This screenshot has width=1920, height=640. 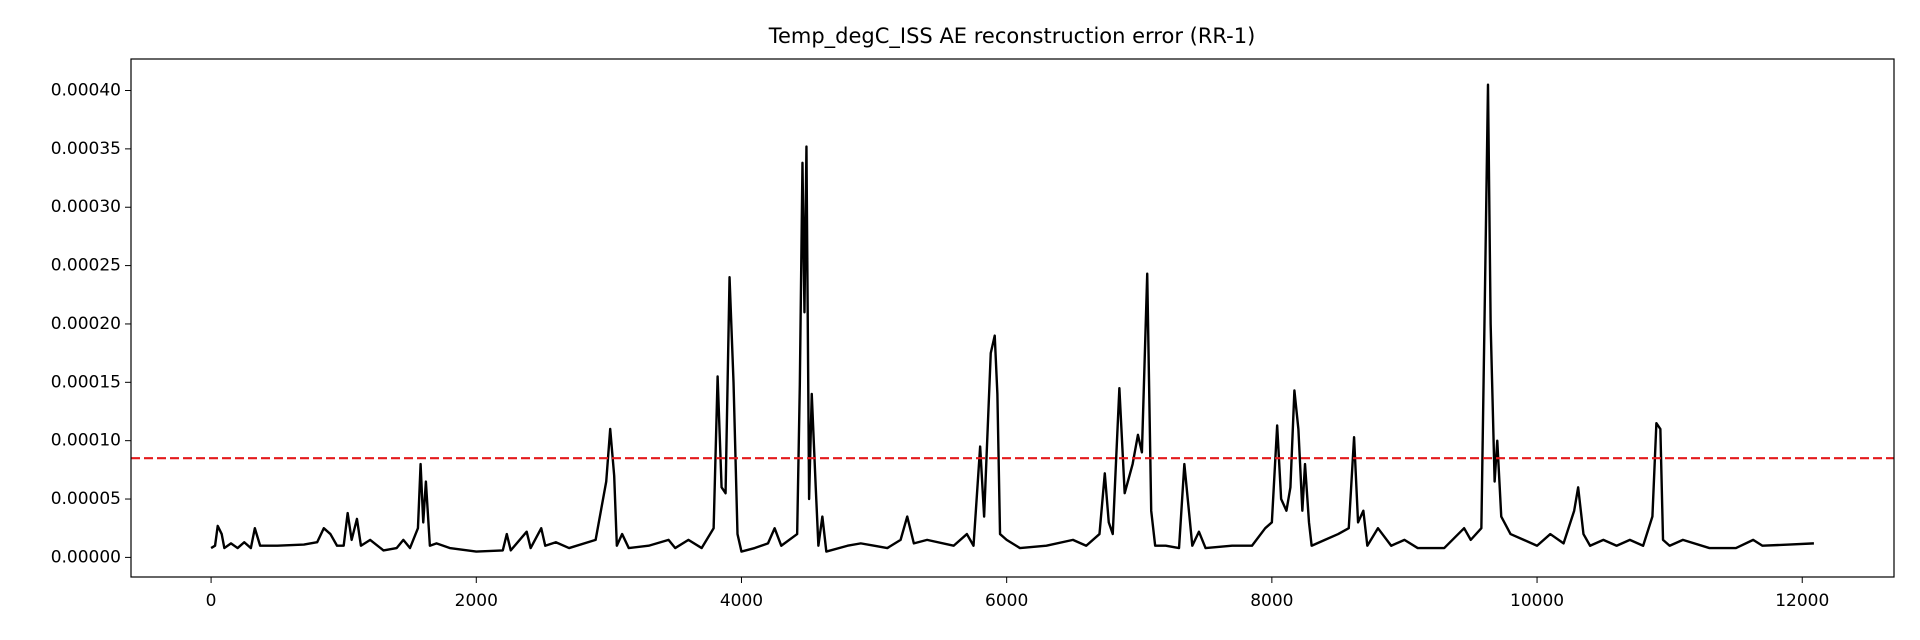 I want to click on y-tick-label: 0.00020, so click(x=86, y=324).